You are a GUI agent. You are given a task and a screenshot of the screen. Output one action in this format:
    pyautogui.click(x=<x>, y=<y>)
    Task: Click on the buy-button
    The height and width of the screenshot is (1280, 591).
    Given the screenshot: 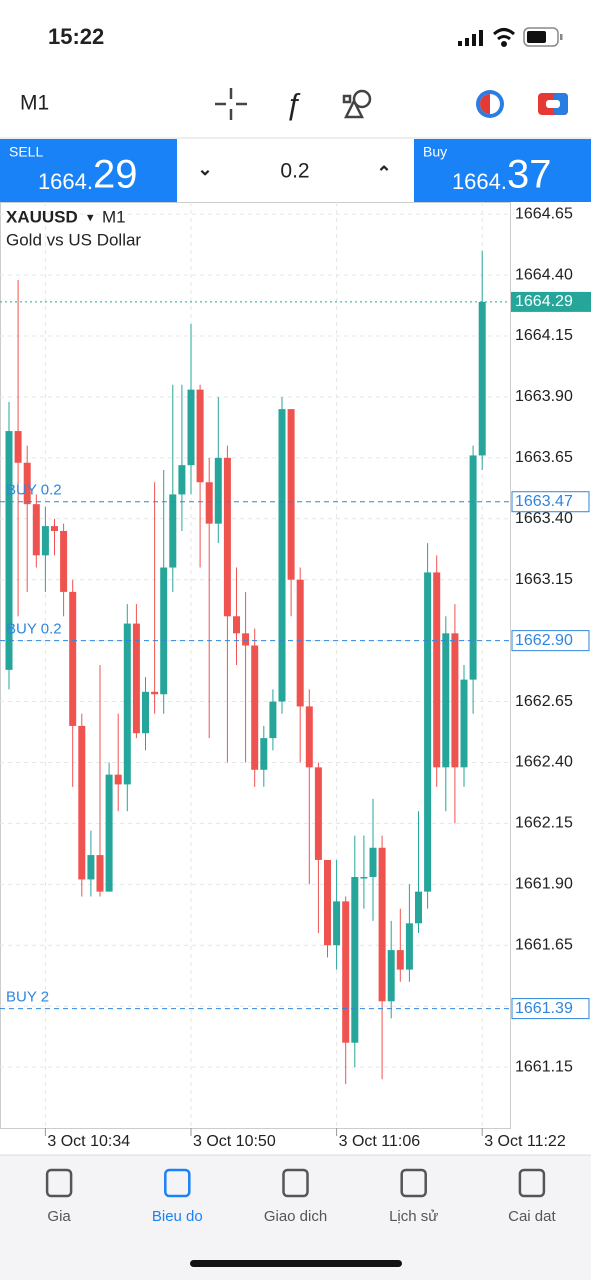 What is the action you would take?
    pyautogui.click(x=502, y=170)
    